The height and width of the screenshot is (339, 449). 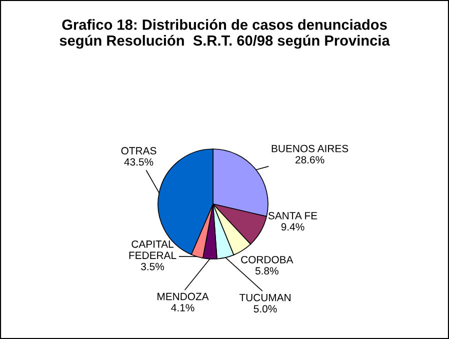 I want to click on data-label: 43.5%, so click(x=139, y=162).